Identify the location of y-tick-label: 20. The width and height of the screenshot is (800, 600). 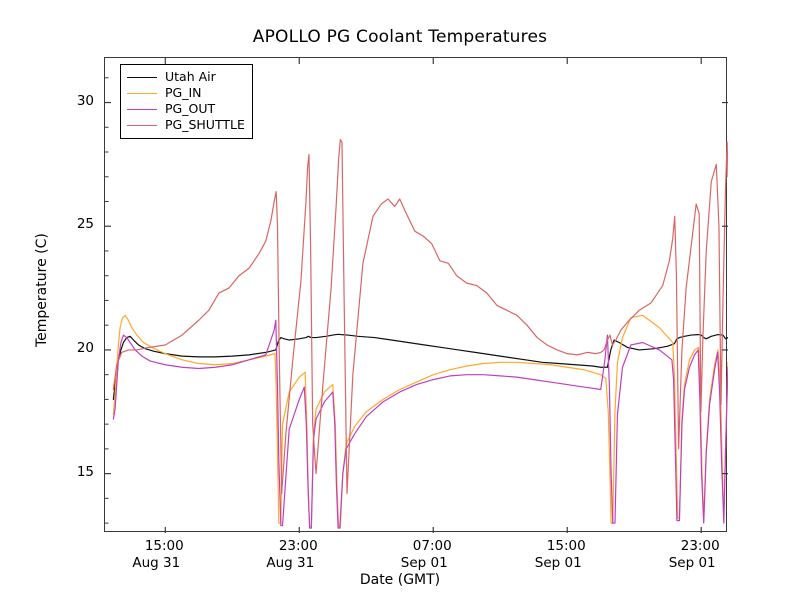
(85, 347).